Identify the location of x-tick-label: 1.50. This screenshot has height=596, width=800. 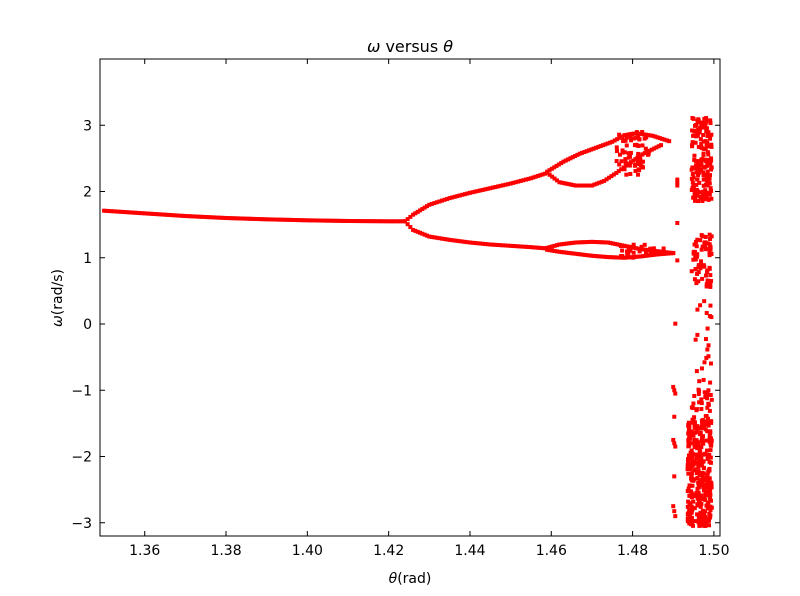
(713, 551).